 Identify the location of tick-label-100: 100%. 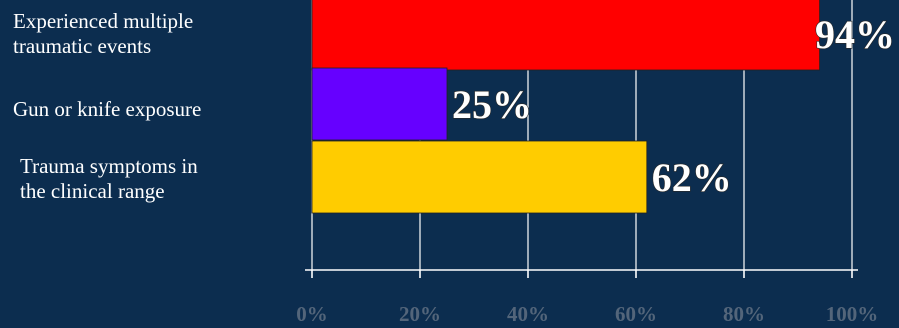
(852, 314).